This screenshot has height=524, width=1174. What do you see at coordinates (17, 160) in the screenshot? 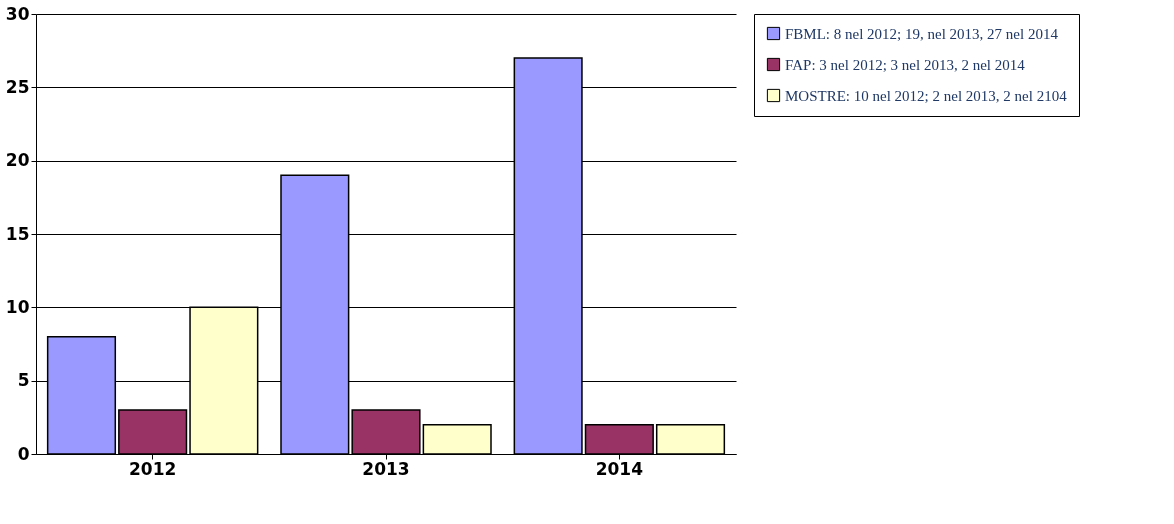
I see `y-tick-label: 20` at bounding box center [17, 160].